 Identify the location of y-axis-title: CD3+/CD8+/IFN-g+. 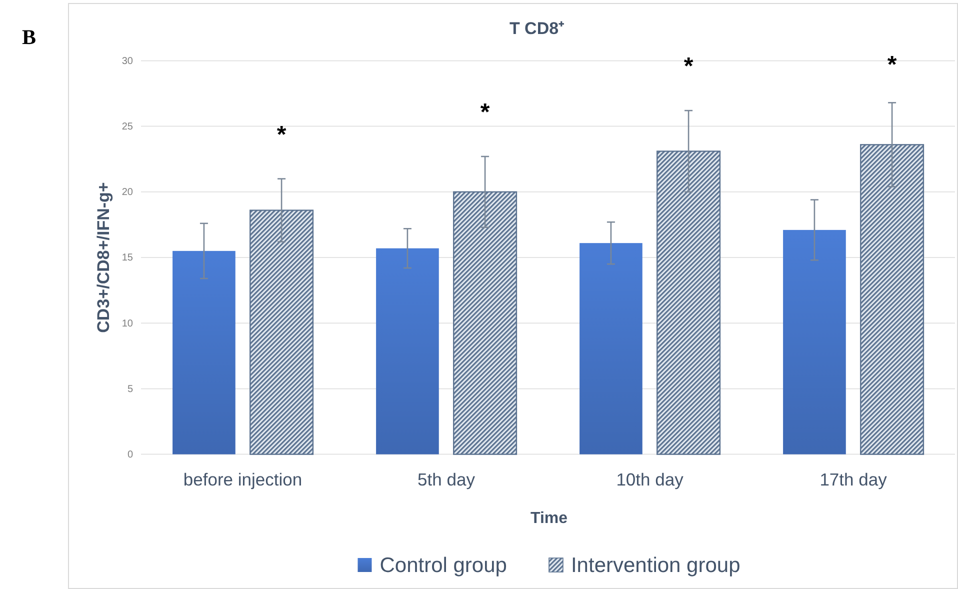
(103, 257).